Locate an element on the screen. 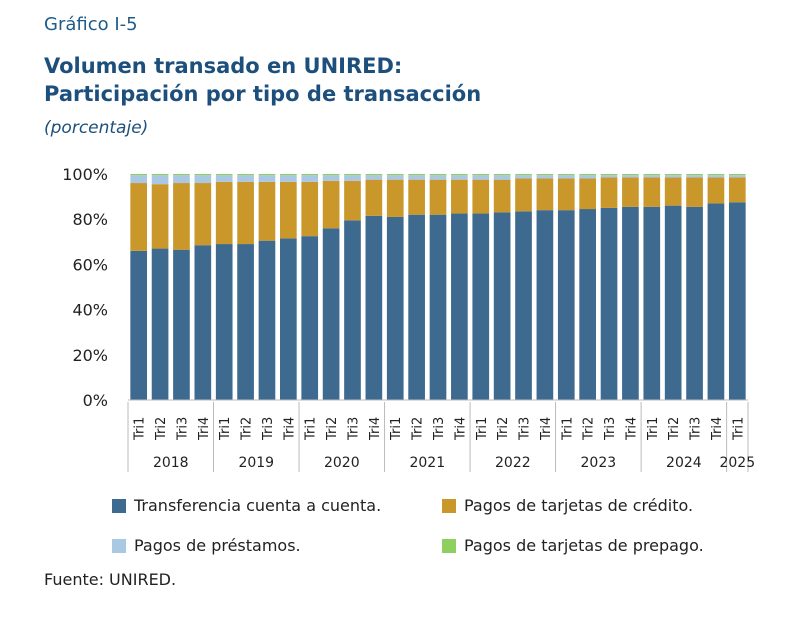  figure-label: Gráfico I-5 is located at coordinates (91, 24).